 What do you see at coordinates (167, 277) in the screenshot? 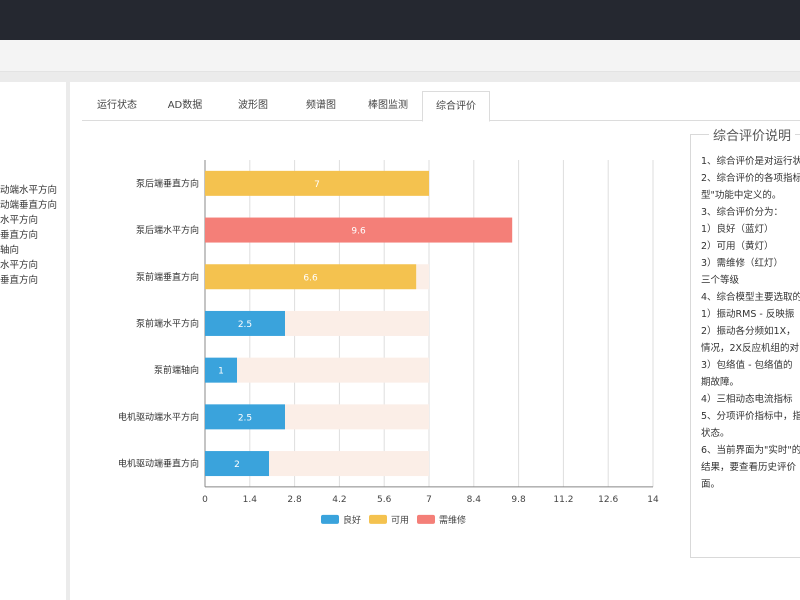
I see `category-label: 泵前端垂直方向` at bounding box center [167, 277].